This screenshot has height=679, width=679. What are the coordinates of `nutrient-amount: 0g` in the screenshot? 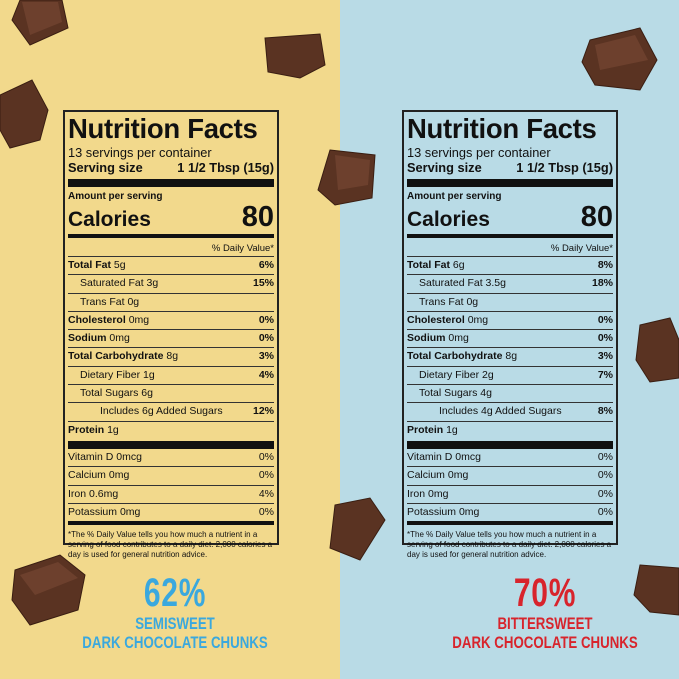 It's located at (472, 301).